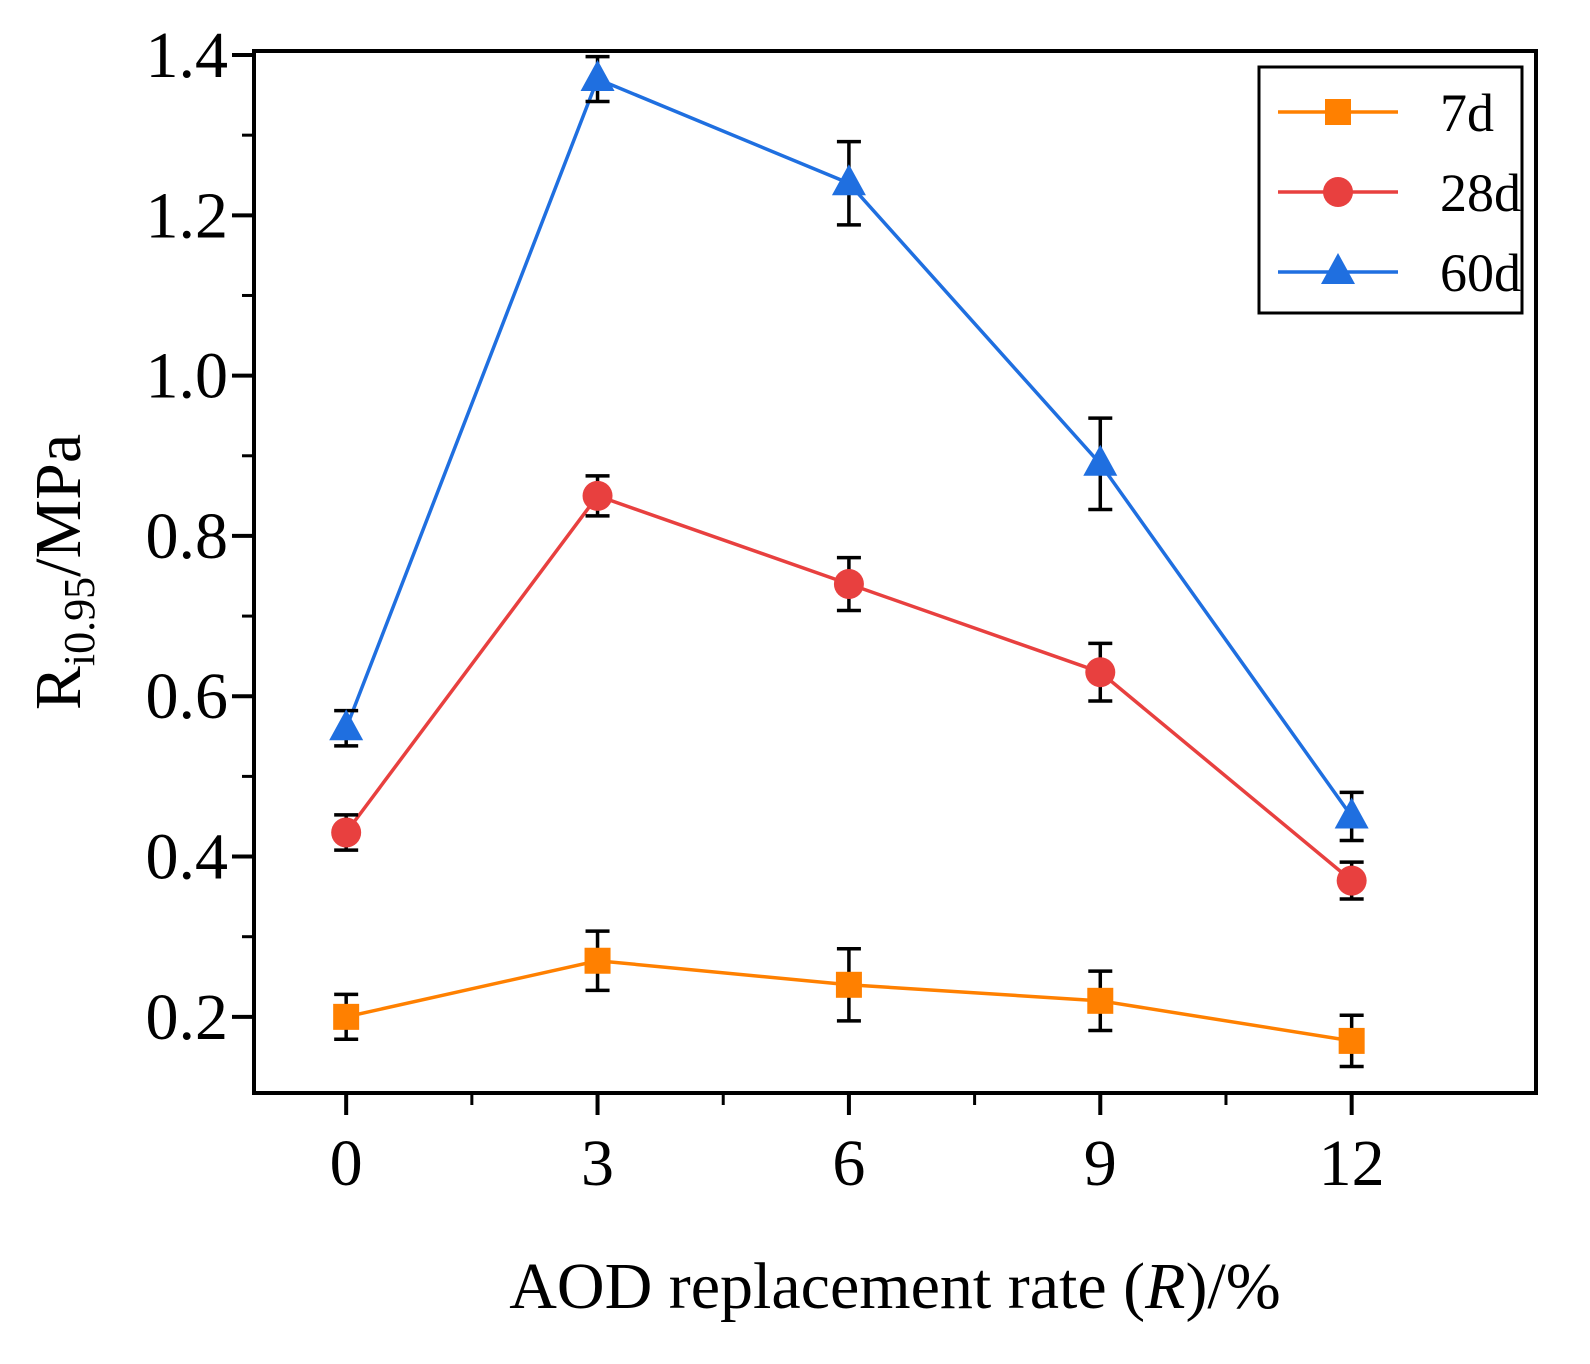 The image size is (1590, 1364). What do you see at coordinates (849, 999) in the screenshot?
I see `series-7d` at bounding box center [849, 999].